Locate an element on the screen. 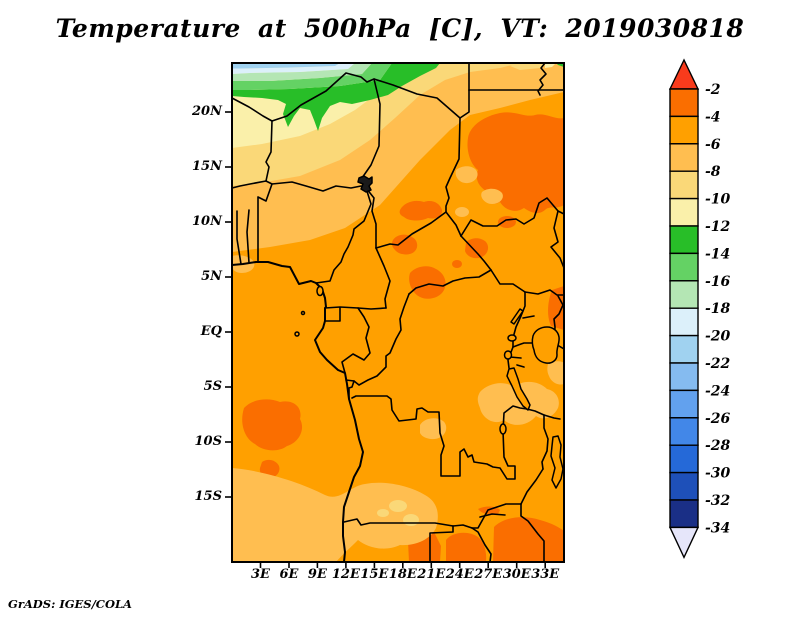  border-cameroon-car is located at coordinates (383, 278).